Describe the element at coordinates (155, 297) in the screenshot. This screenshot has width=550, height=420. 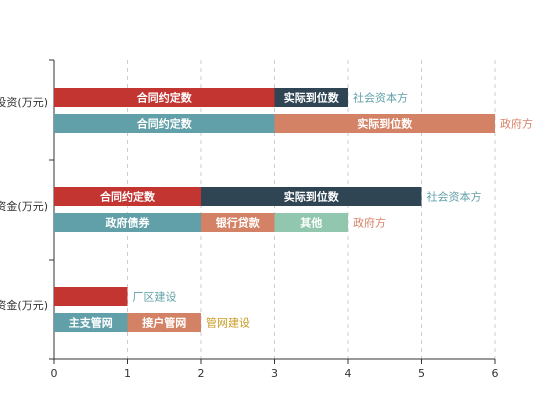
I see `bar-end-label: 厂区建设` at that location.